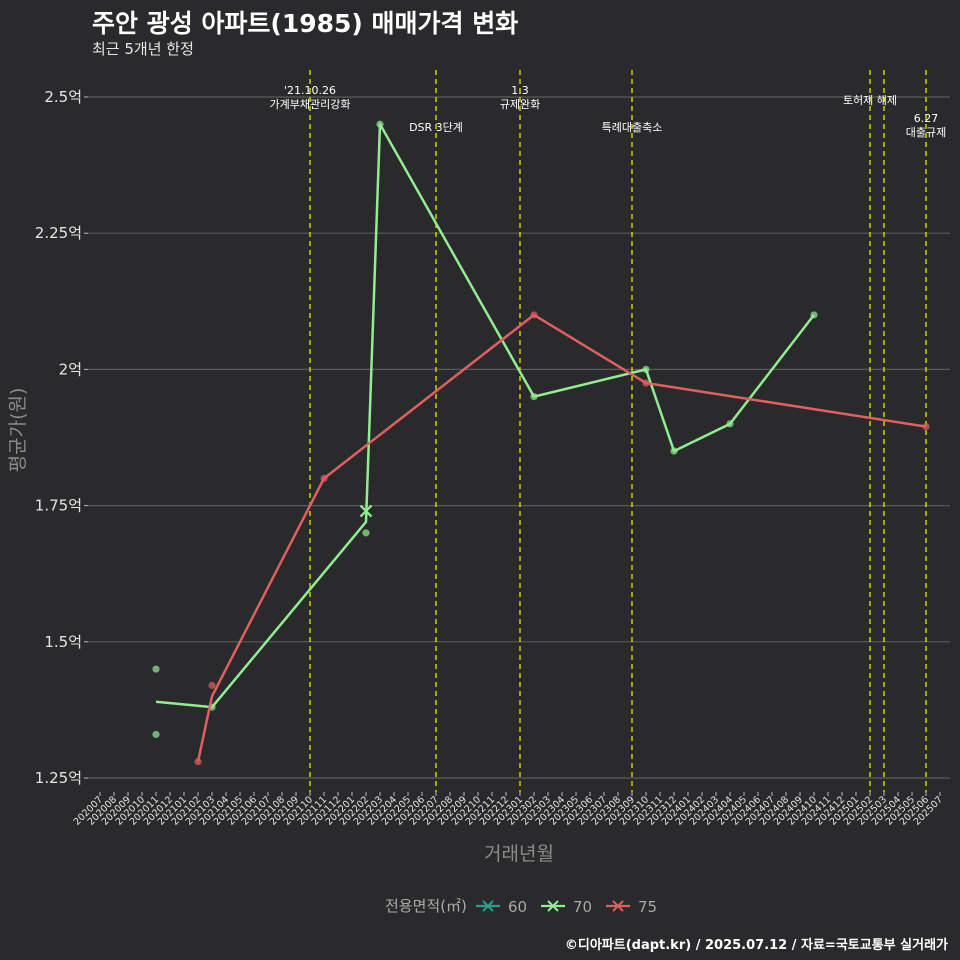 Image resolution: width=960 pixels, height=960 pixels. I want to click on event-label: 1.3, so click(520, 90).